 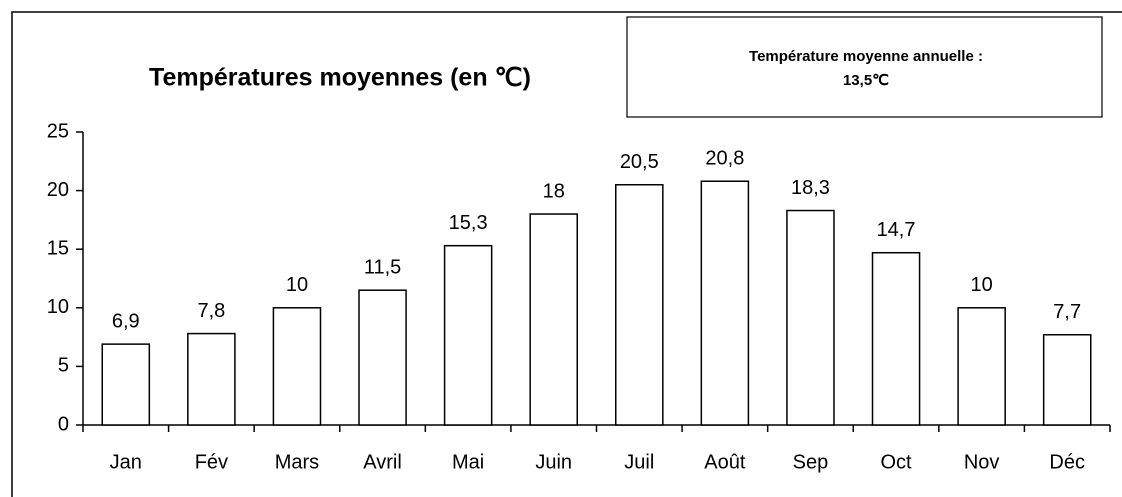 I want to click on data-label: 15,3, so click(x=468, y=223).